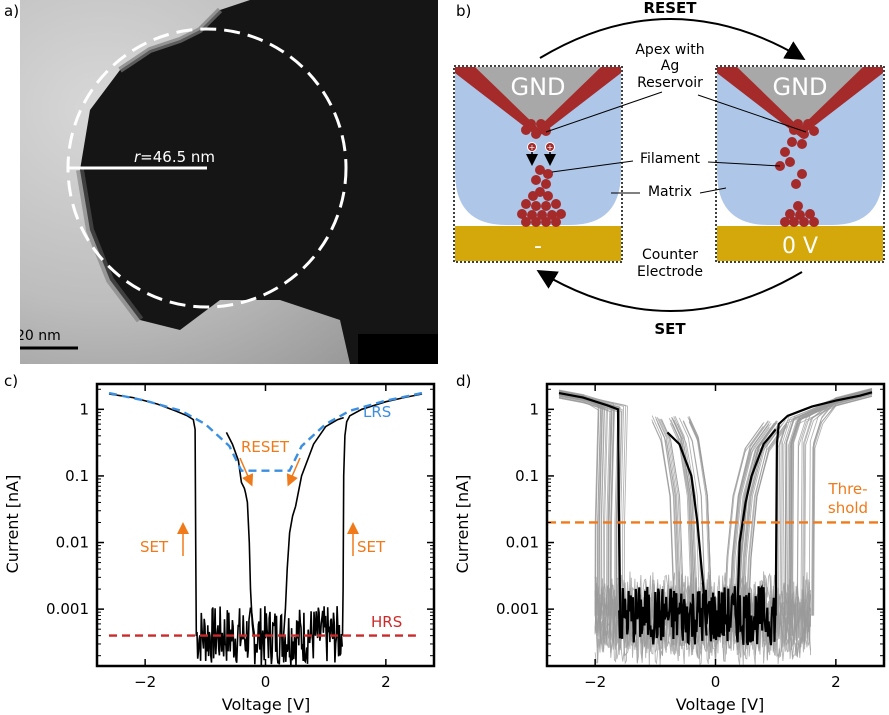  I want to click on device-right: 0 V GND, so click(800, 164).